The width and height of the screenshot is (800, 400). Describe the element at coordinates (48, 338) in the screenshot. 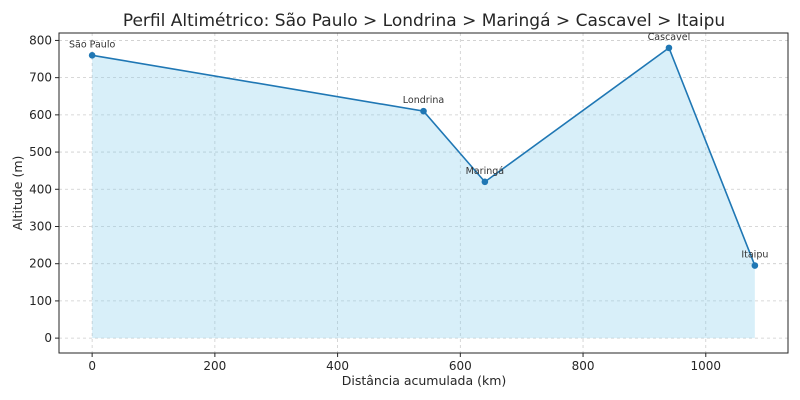

I see `y-tick-label: 0` at that location.